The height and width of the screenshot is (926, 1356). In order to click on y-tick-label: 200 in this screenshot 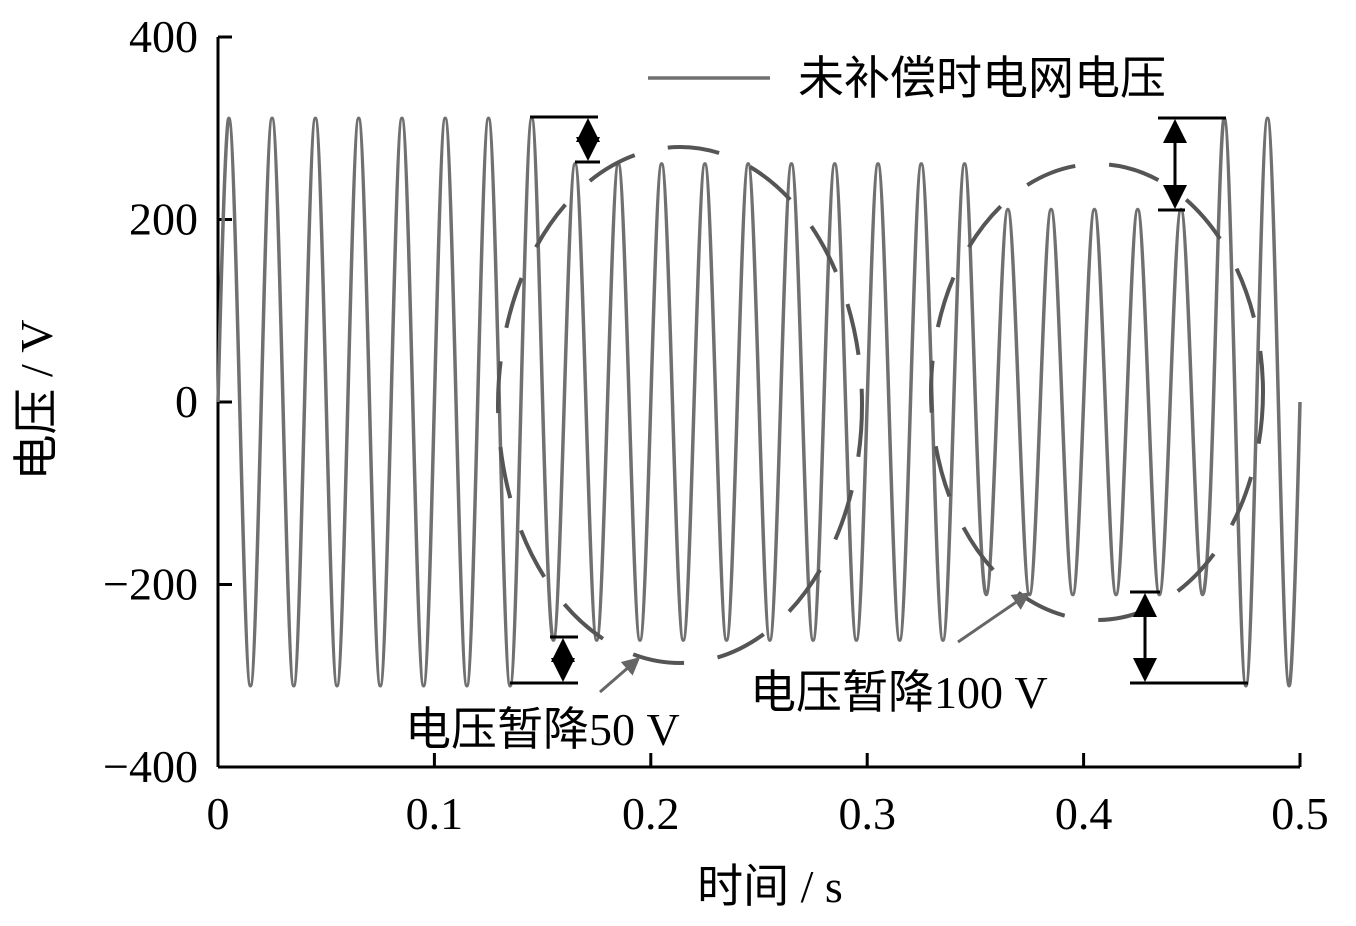, I will do `click(163, 219)`.